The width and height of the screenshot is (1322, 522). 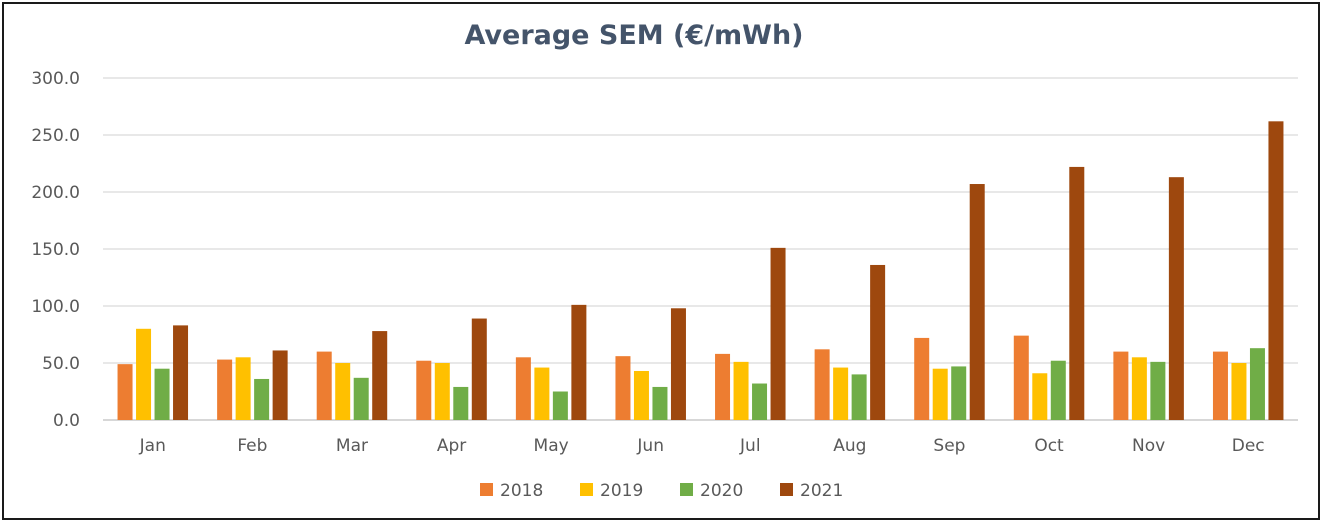 What do you see at coordinates (243, 388) in the screenshot?
I see `bar-2019-feb` at bounding box center [243, 388].